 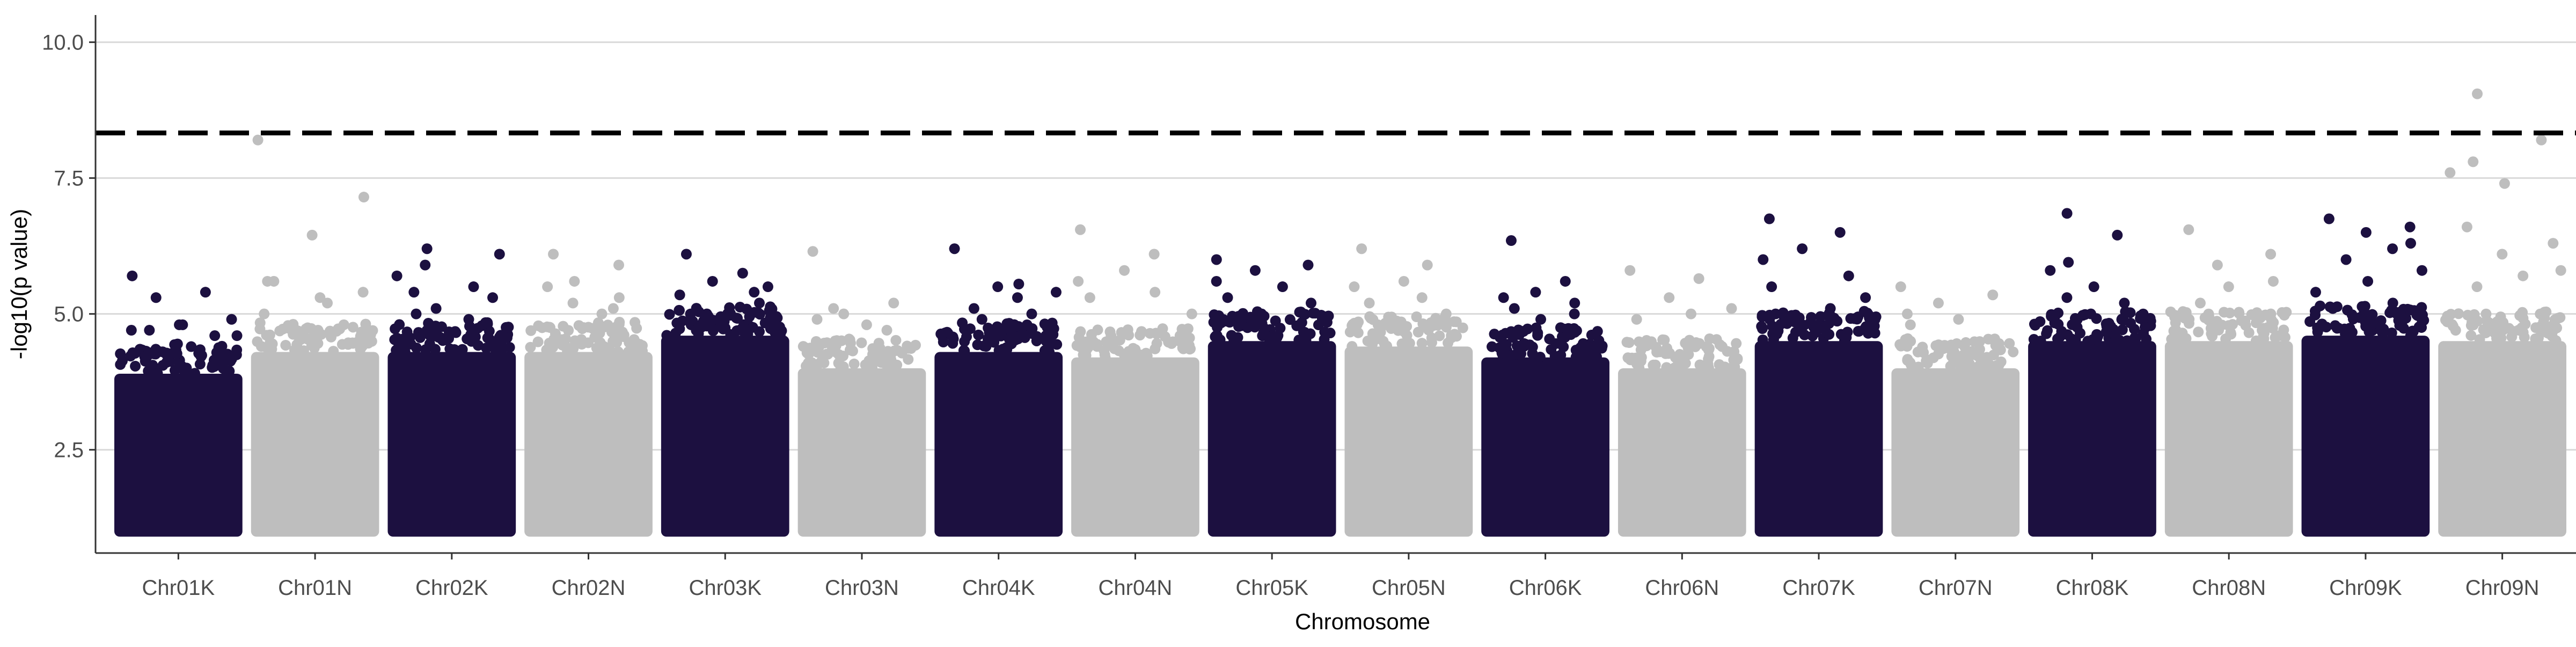 What do you see at coordinates (589, 588) in the screenshot?
I see `x-tick-label: Chr02N` at bounding box center [589, 588].